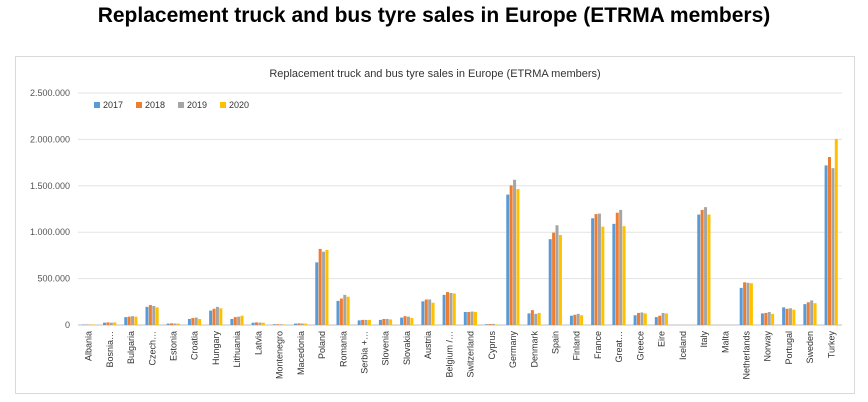 The image size is (868, 402). What do you see at coordinates (280, 355) in the screenshot?
I see `x-tick-label: Montenegro` at bounding box center [280, 355].